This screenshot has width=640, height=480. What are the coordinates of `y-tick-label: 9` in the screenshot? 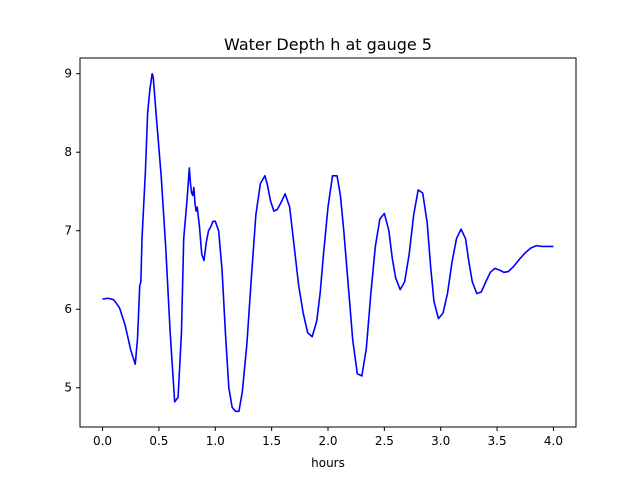 It's located at (68, 74).